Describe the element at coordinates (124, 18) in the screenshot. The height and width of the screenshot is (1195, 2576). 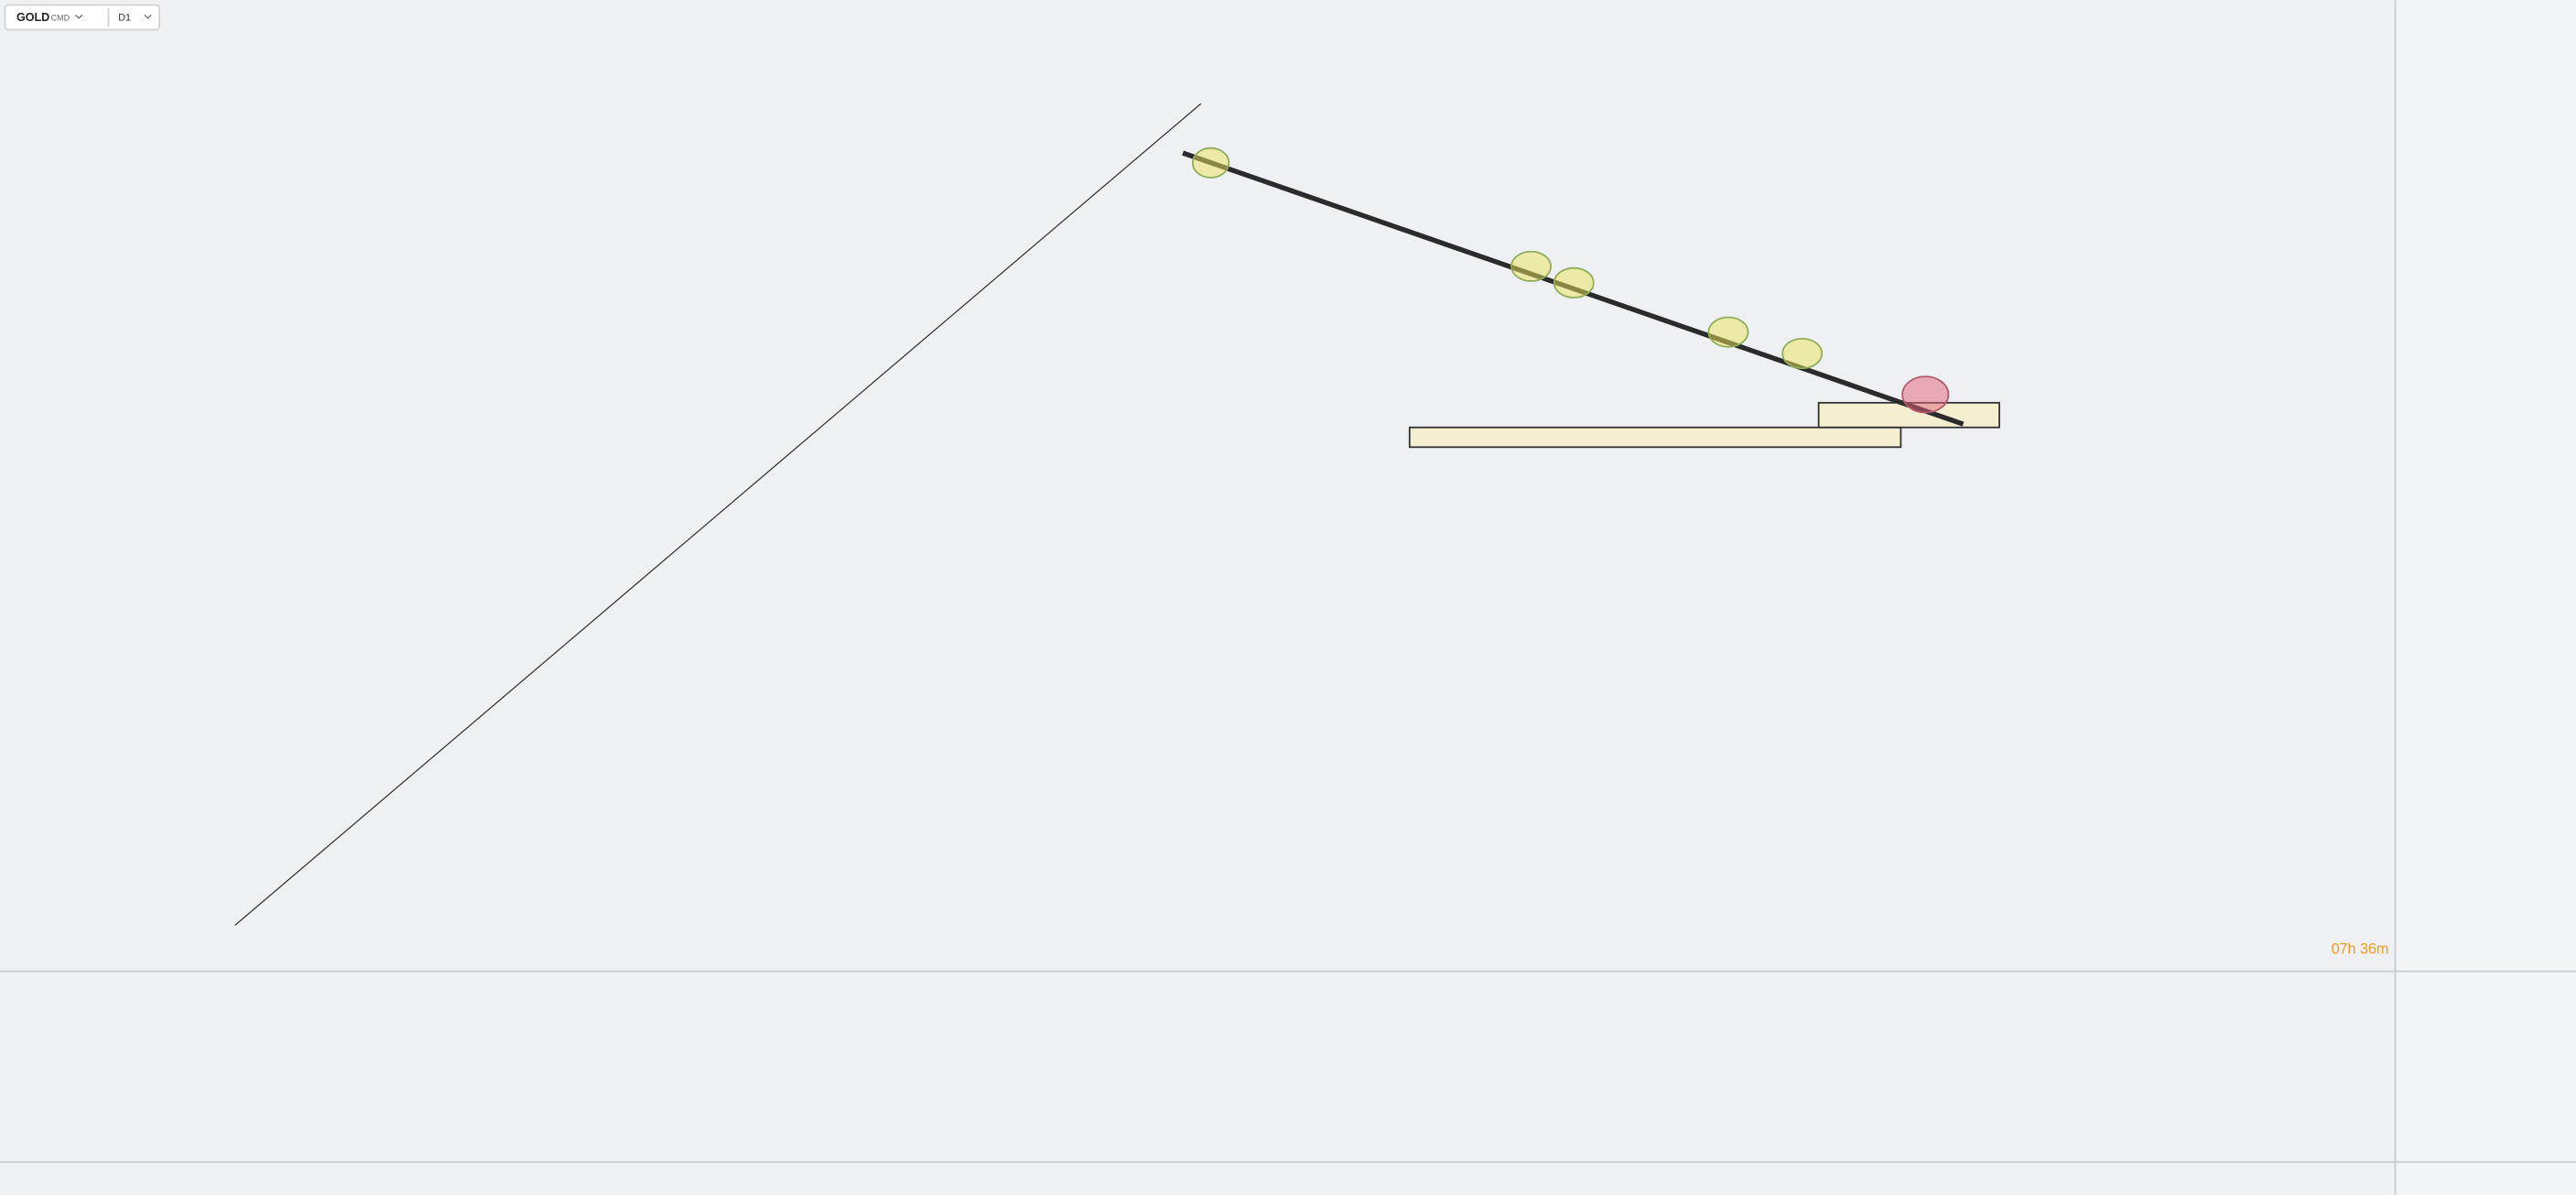
I see `interval: D1` at that location.